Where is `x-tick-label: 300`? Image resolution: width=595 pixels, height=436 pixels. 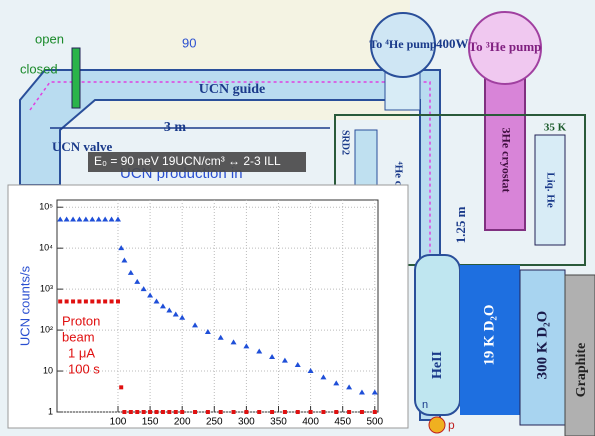 x-tick-label: 300 is located at coordinates (246, 422).